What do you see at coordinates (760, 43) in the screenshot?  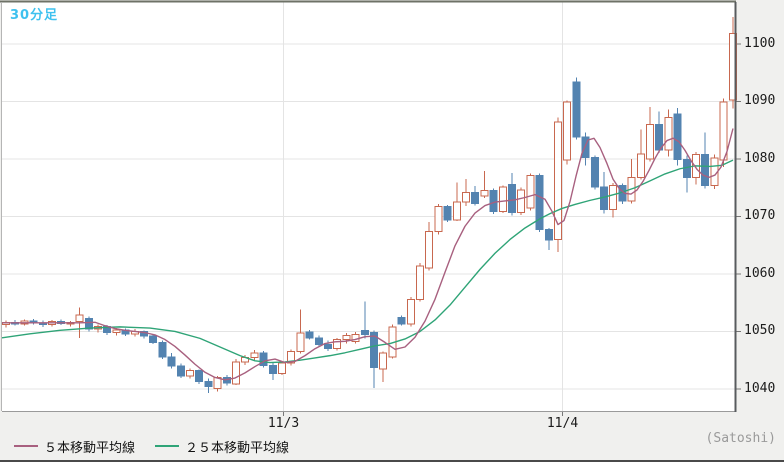 I see `y-tick-label: 1100` at bounding box center [760, 43].